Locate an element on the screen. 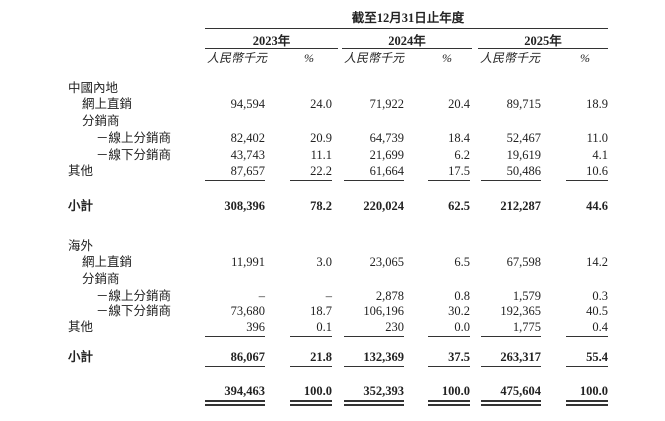  cell: 37.5 is located at coordinates (459, 357).